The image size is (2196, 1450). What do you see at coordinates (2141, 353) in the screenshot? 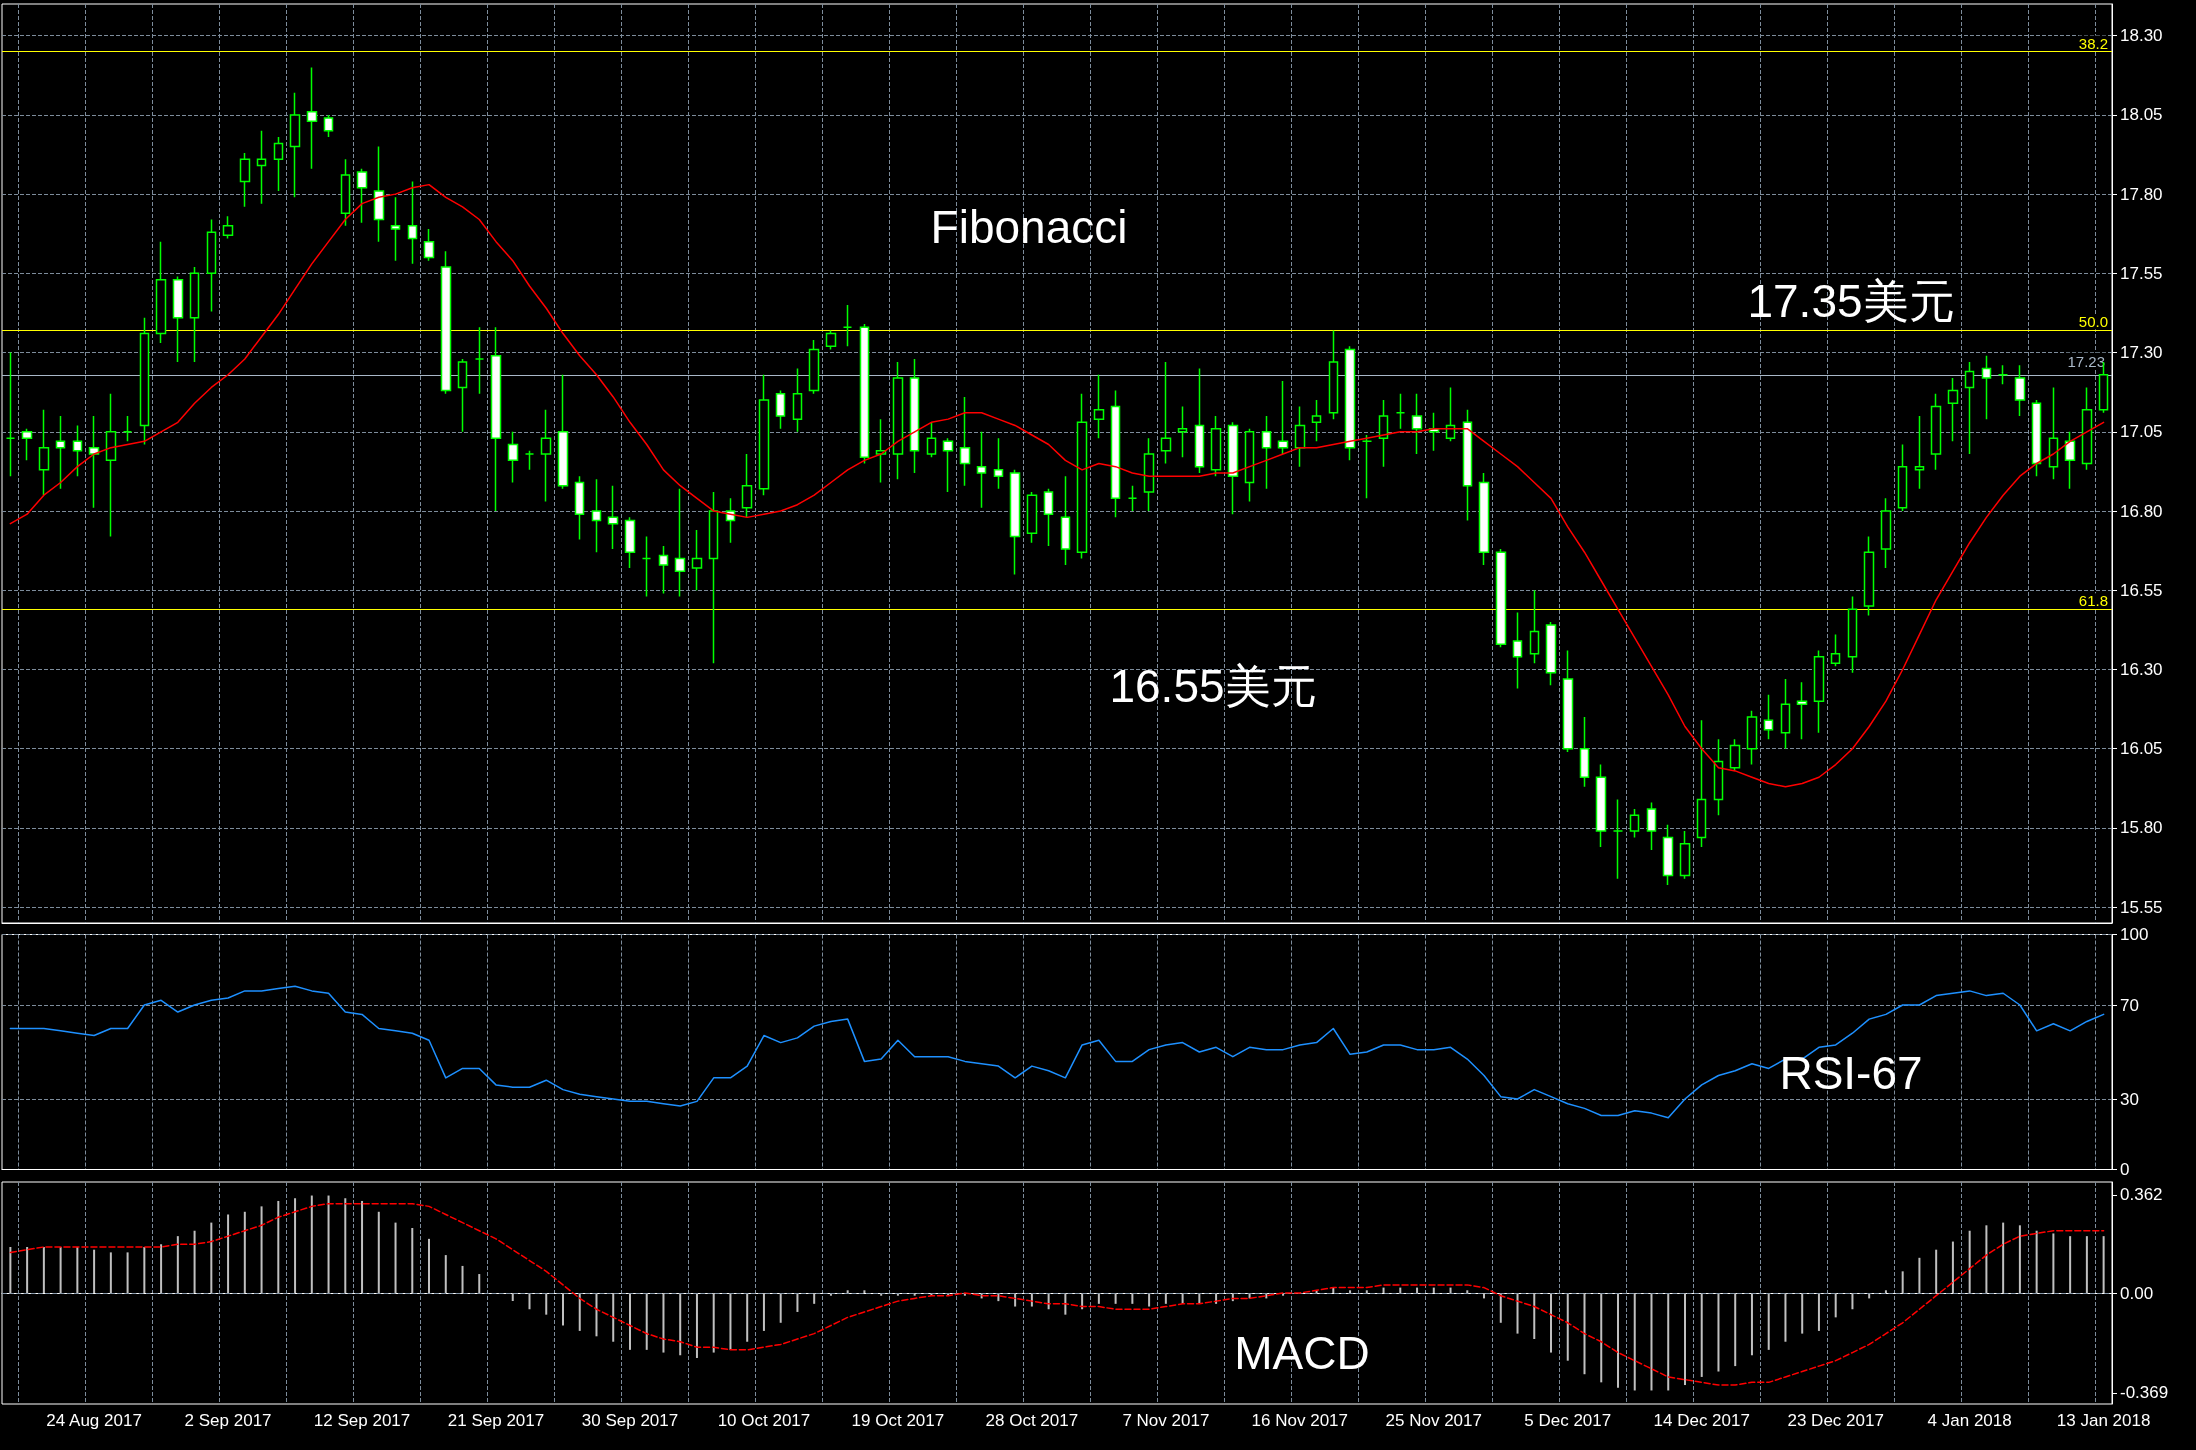
I see `y-tick-label: 17.30` at bounding box center [2141, 353].